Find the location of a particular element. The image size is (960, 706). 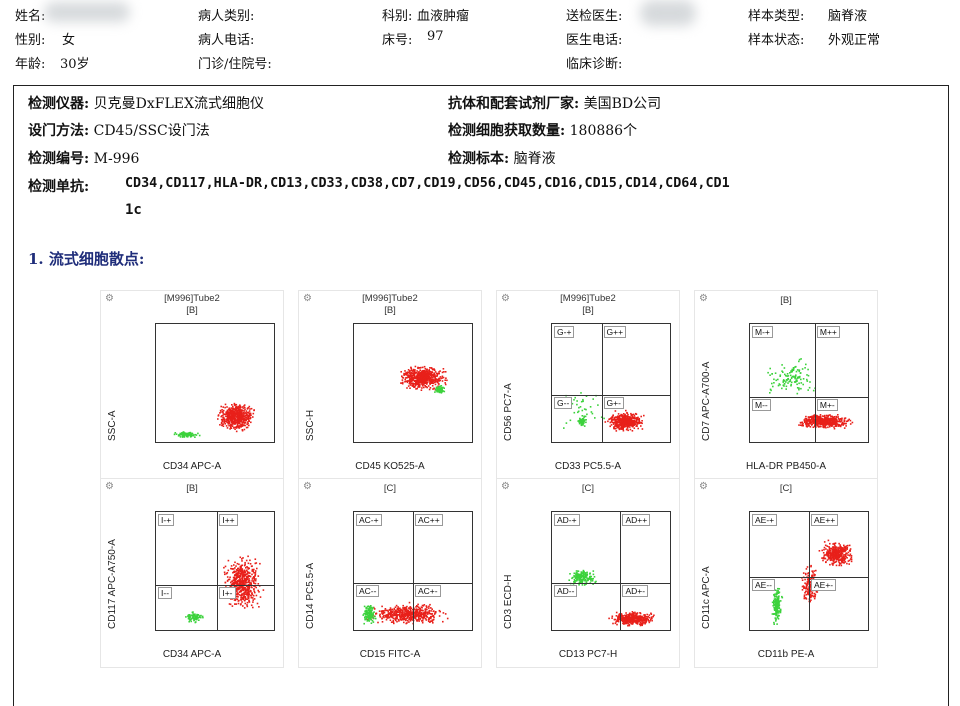

panel-gate-title: [B] is located at coordinates (588, 310).